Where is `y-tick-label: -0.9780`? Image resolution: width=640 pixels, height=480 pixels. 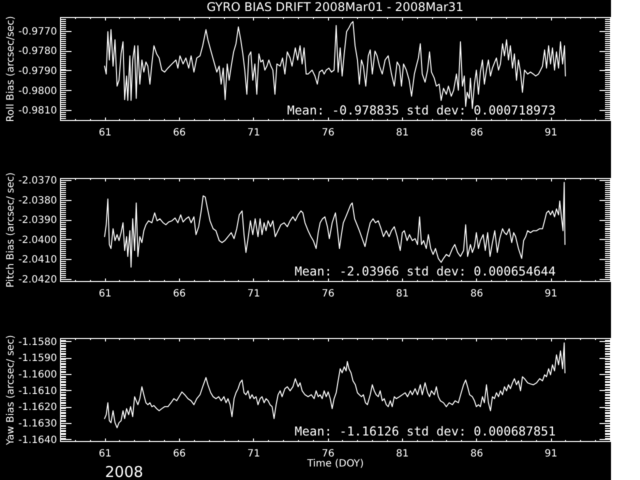
y-tick-label: -0.9780 is located at coordinates (37, 52).